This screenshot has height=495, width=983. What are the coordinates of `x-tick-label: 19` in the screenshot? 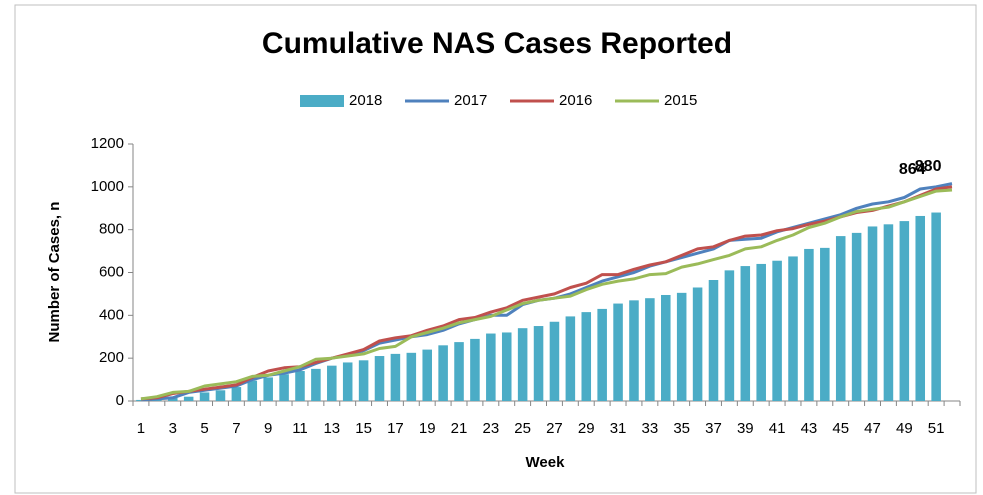 It's located at (427, 428).